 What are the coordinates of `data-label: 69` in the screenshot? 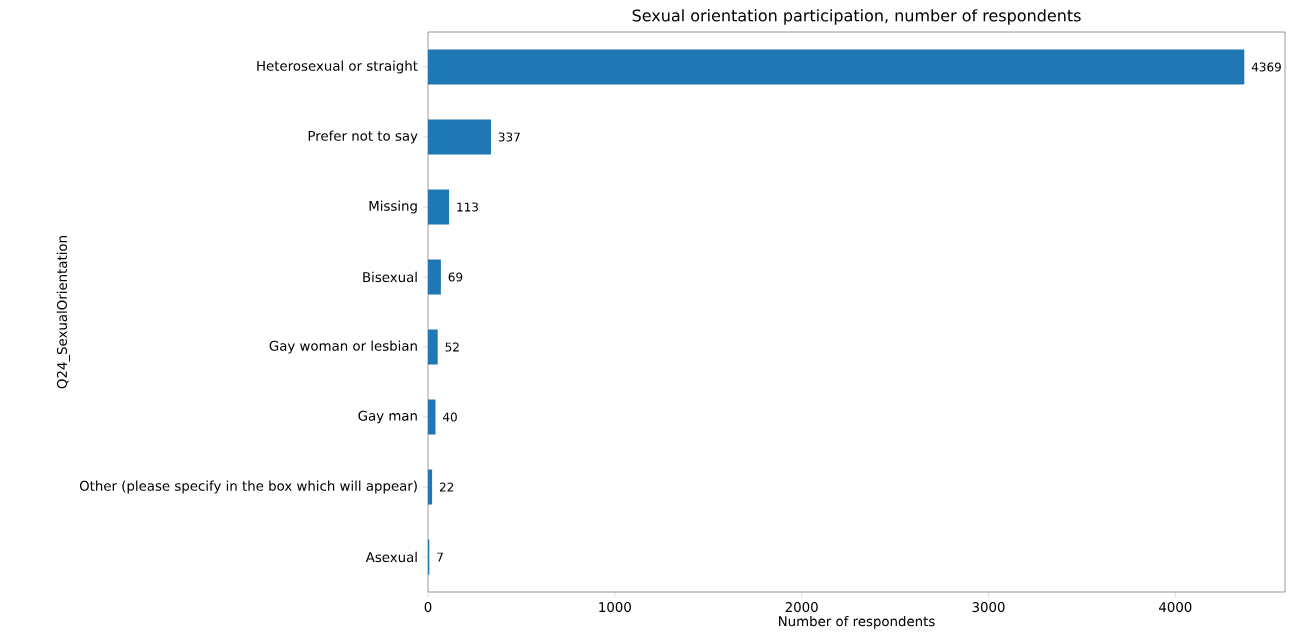 It's located at (455, 277).